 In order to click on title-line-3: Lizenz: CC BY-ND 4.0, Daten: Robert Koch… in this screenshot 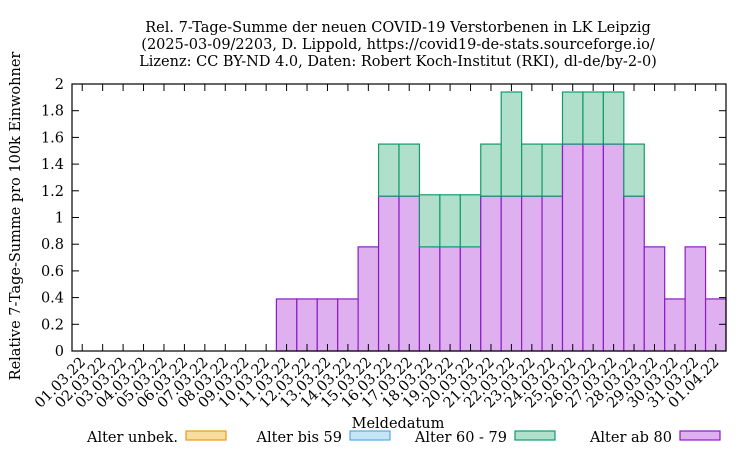, I will do `click(398, 62)`.